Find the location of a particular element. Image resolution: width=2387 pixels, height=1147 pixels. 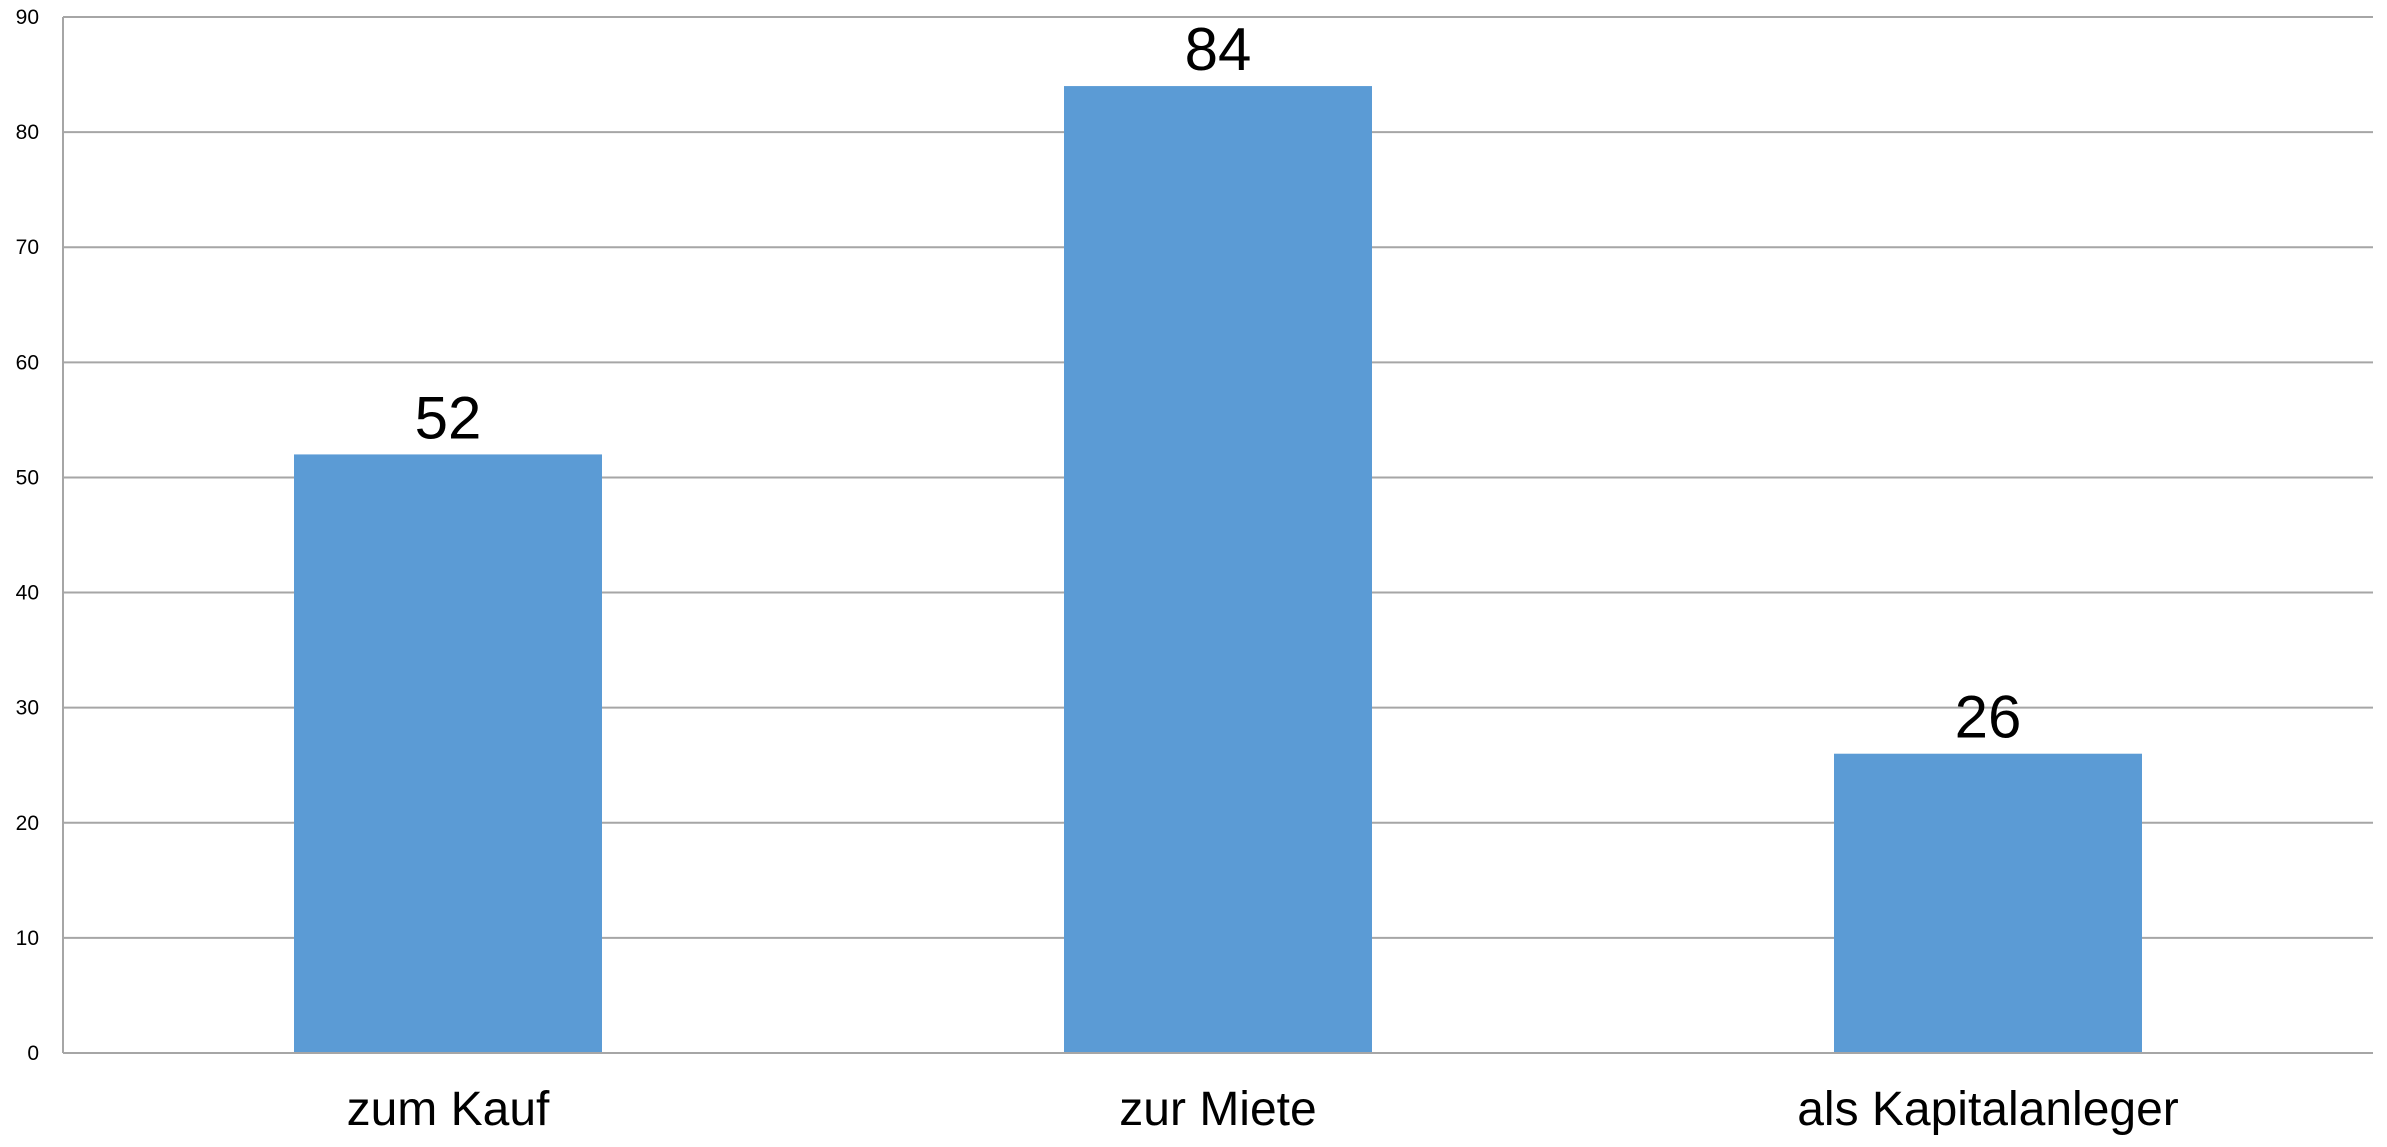

y-tick-label: 30 is located at coordinates (27, 708).